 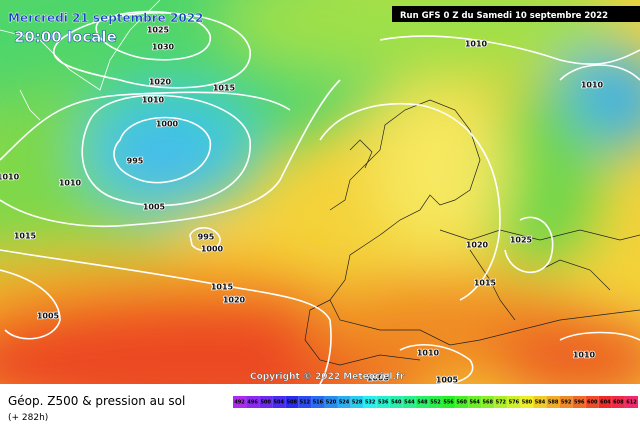 I want to click on scale-label: 556, so click(x=448, y=403).